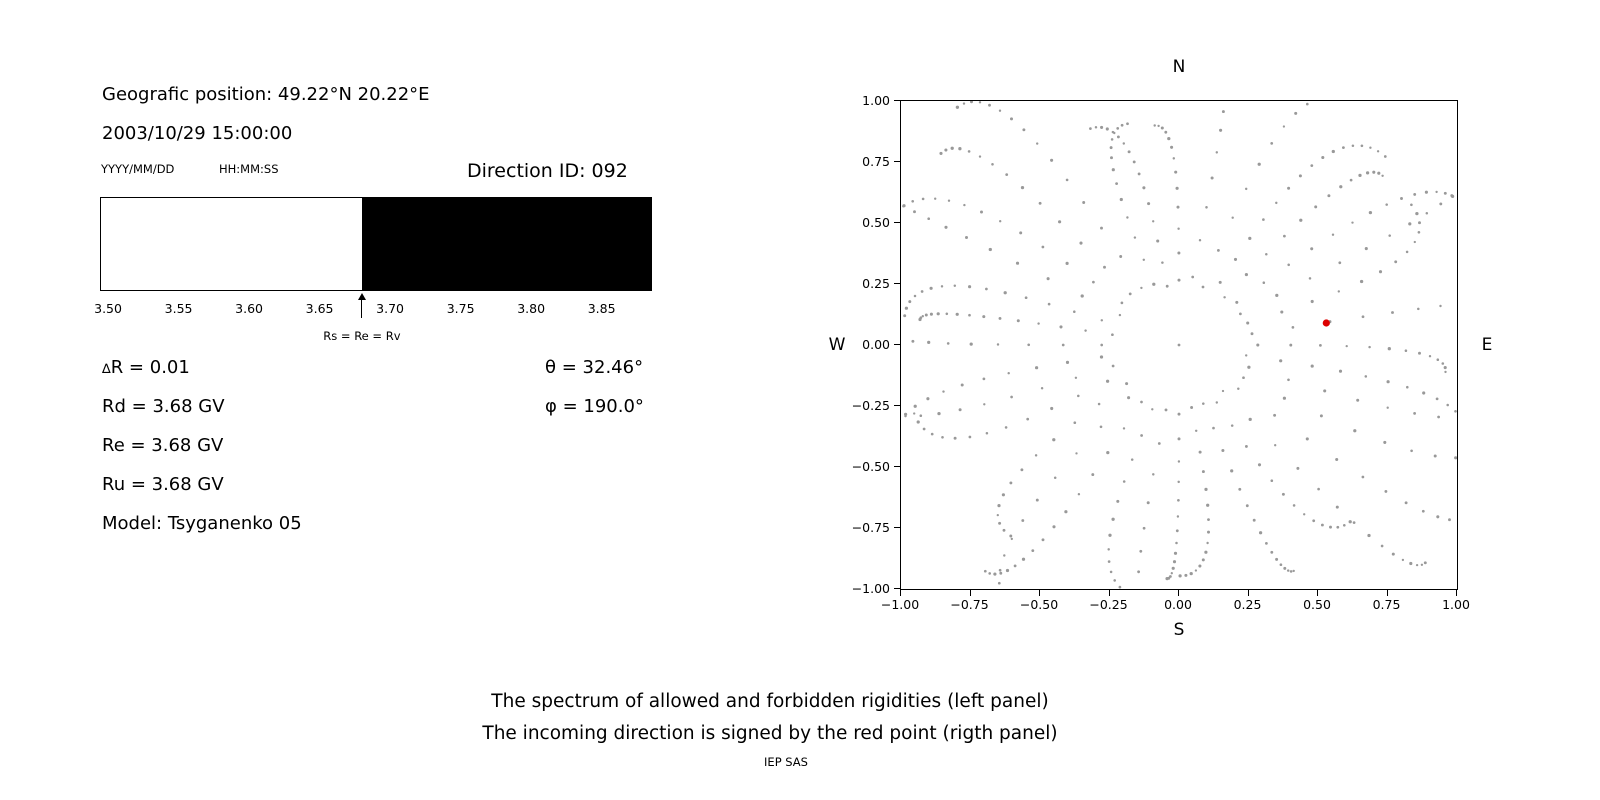  What do you see at coordinates (547, 171) in the screenshot?
I see `direction-id-label: Direction ID: 092` at bounding box center [547, 171].